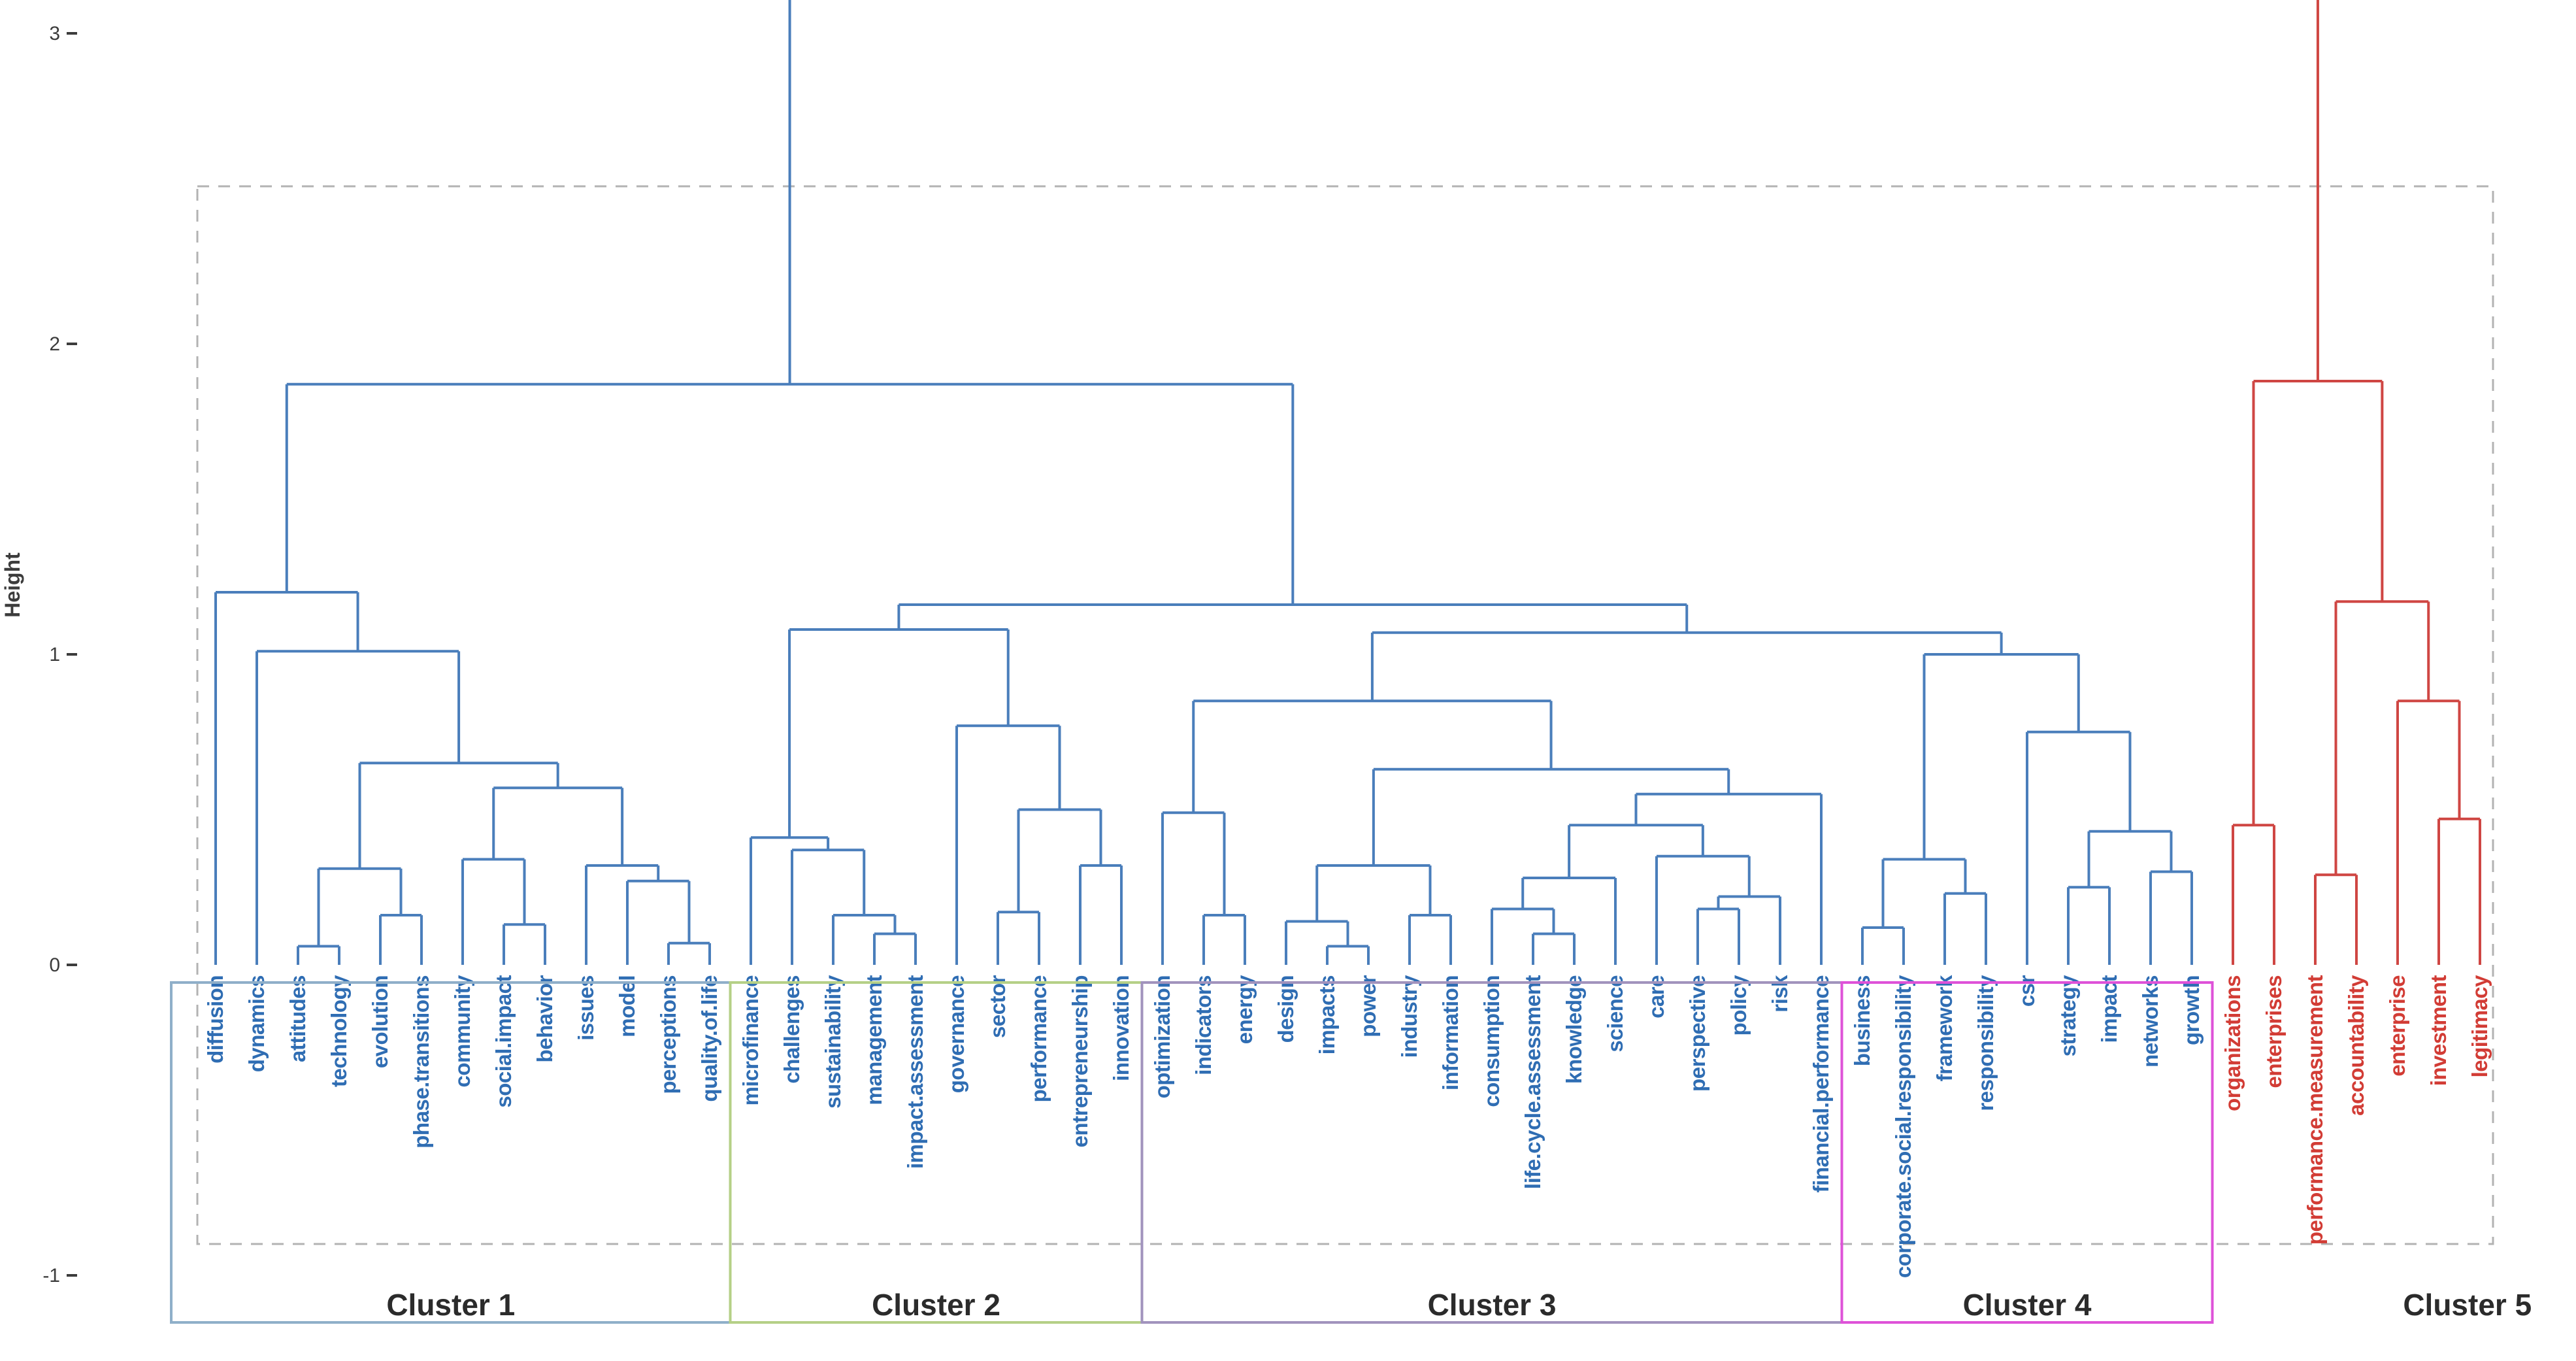  I want to click on leaf-label: perspective, so click(1697, 1033).